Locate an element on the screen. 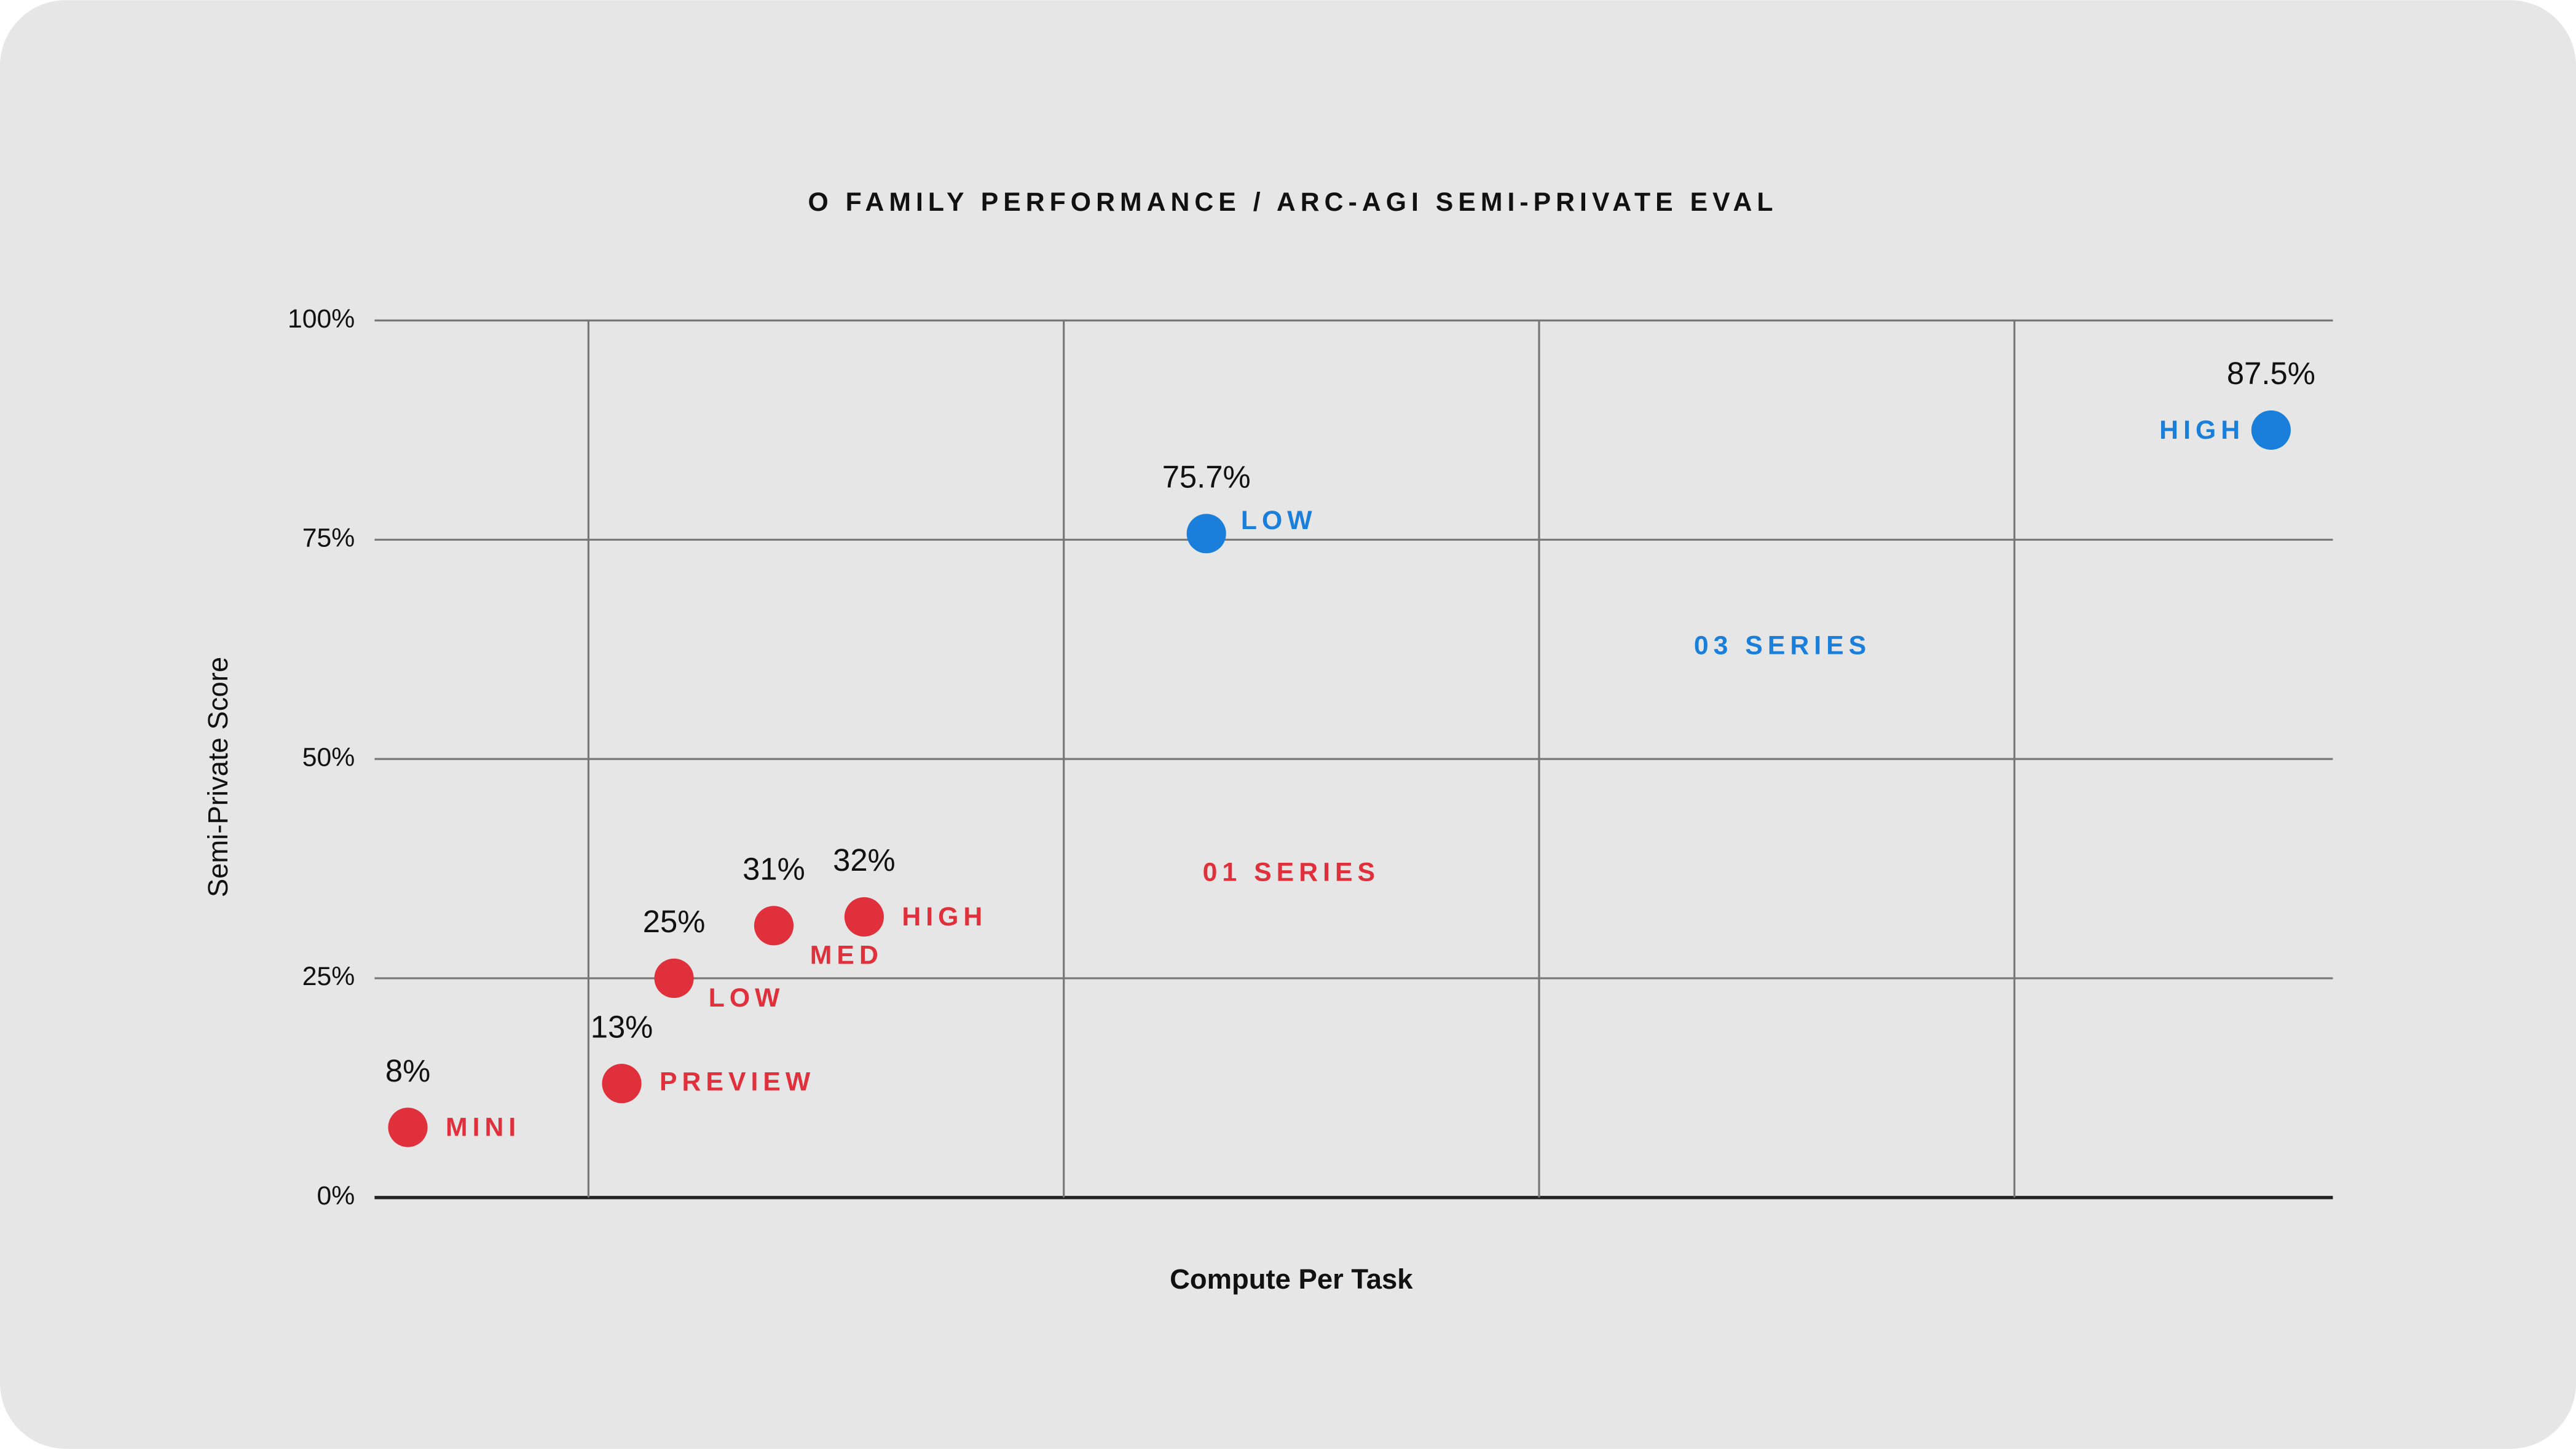 The height and width of the screenshot is (1449, 2576). value-label: 32% is located at coordinates (864, 860).